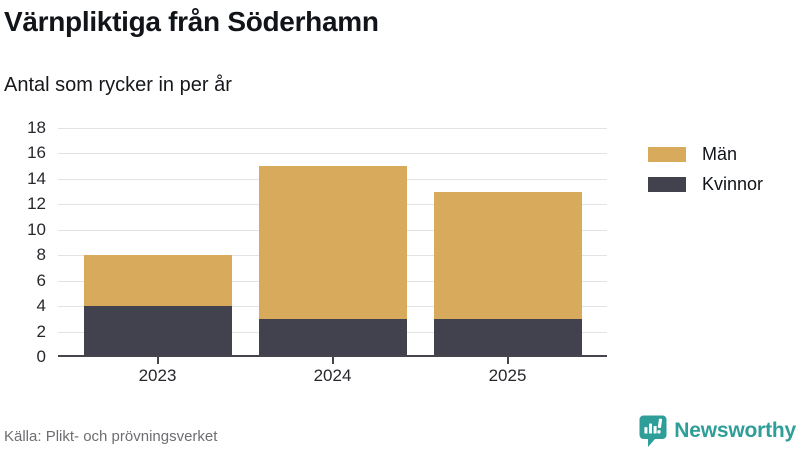  Describe the element at coordinates (157, 375) in the screenshot. I see `x-tick-label: 2023` at that location.